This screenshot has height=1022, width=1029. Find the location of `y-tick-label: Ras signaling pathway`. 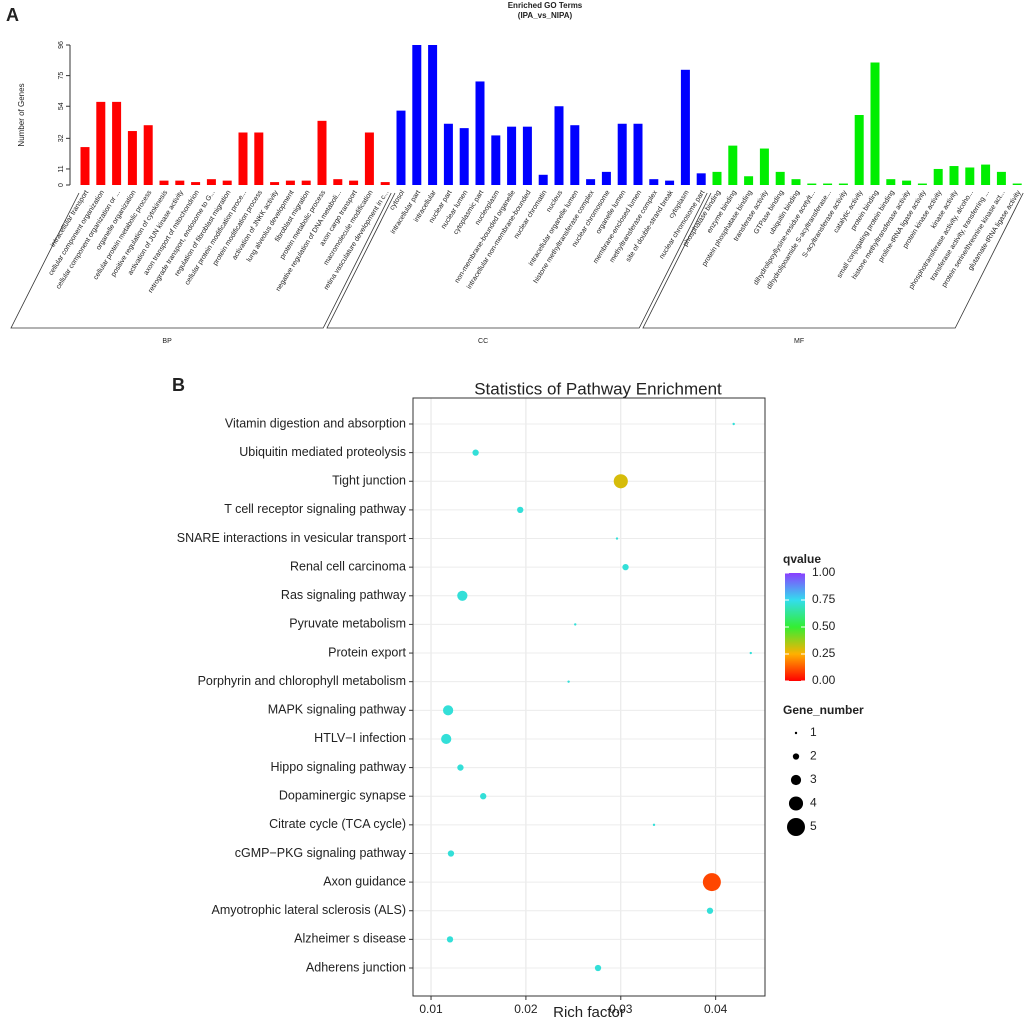

y-tick-label: Ras signaling pathway is located at coordinates (344, 595).